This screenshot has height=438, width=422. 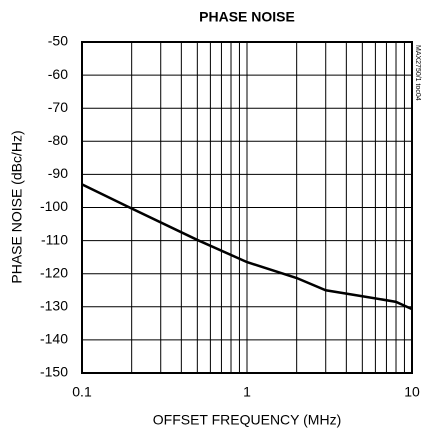 What do you see at coordinates (54, 339) in the screenshot?
I see `y-tick-label: -140` at bounding box center [54, 339].